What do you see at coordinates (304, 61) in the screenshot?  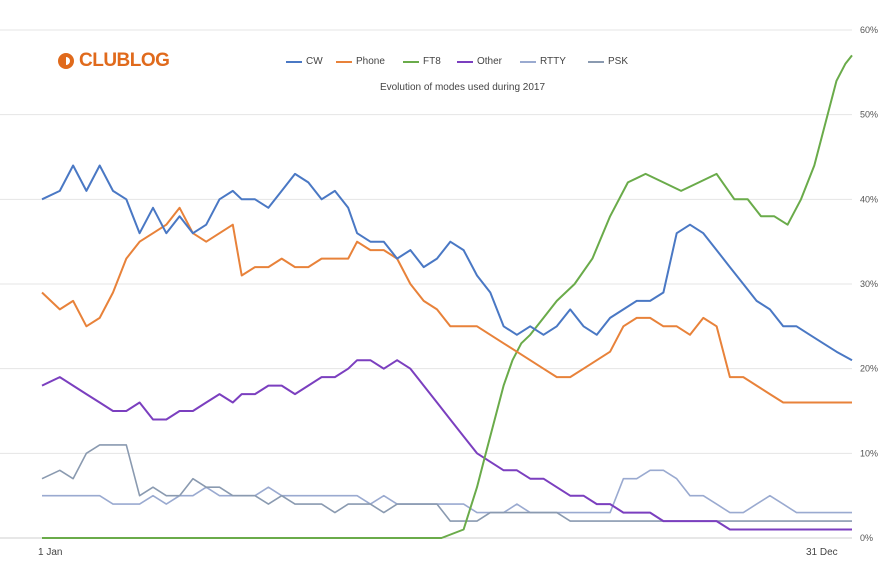 I see `legend-item-cw: CW` at bounding box center [304, 61].